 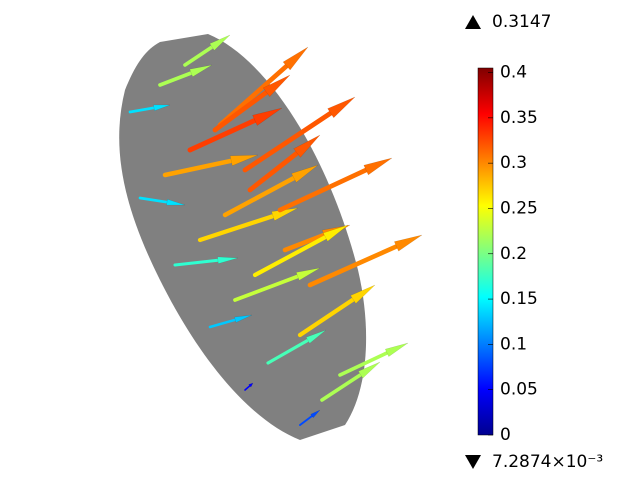 What do you see at coordinates (473, 22) in the screenshot?
I see `max-icon` at bounding box center [473, 22].